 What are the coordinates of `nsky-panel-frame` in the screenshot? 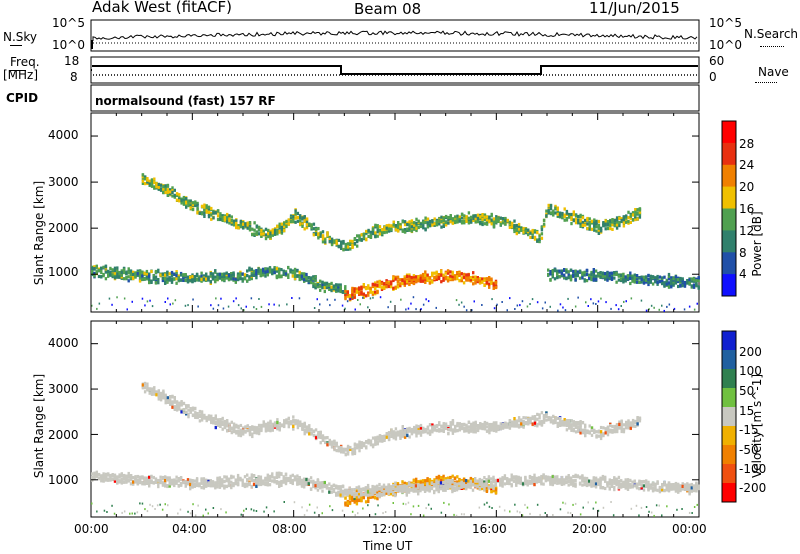 It's located at (395, 35).